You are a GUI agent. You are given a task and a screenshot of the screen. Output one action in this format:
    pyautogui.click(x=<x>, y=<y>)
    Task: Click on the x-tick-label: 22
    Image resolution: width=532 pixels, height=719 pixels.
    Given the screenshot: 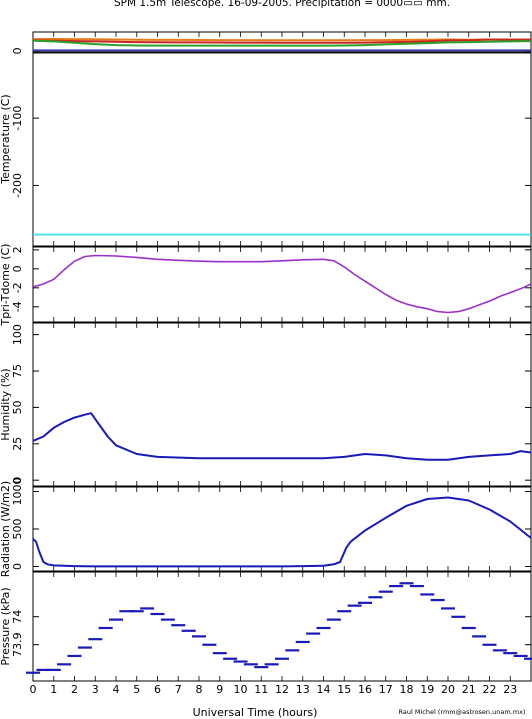 What is the action you would take?
    pyautogui.click(x=490, y=689)
    